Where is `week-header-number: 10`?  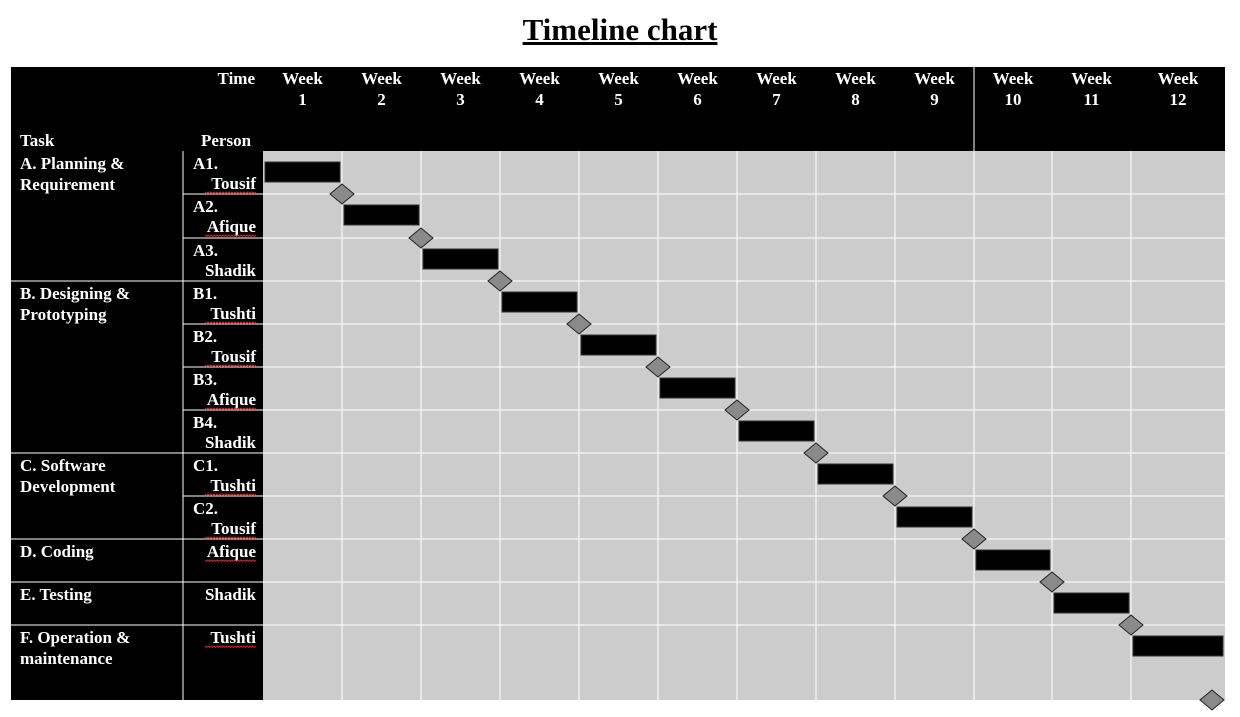
week-header-number: 10 is located at coordinates (1013, 99).